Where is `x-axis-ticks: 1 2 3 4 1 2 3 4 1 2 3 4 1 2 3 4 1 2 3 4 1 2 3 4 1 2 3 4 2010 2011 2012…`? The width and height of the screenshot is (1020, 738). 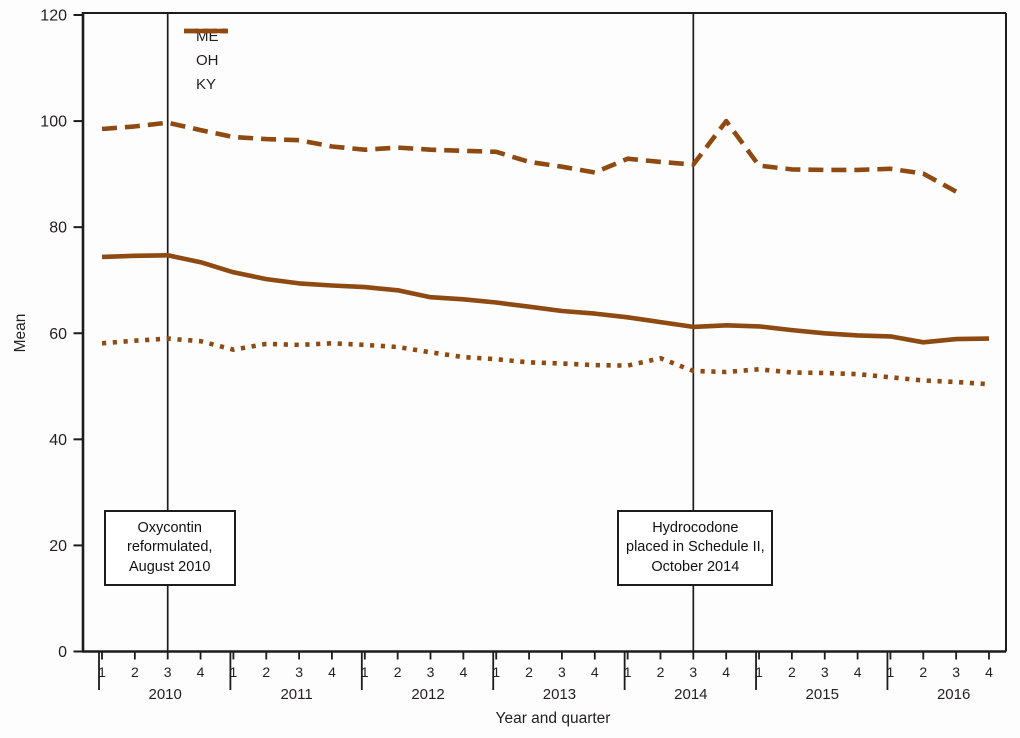 x-axis-ticks: 1 2 3 4 1 2 3 4 1 2 3 4 1 2 3 4 1 2 3 4 1 2 3 4 1 2 3 4 2010 2011 2012… is located at coordinates (545, 677).